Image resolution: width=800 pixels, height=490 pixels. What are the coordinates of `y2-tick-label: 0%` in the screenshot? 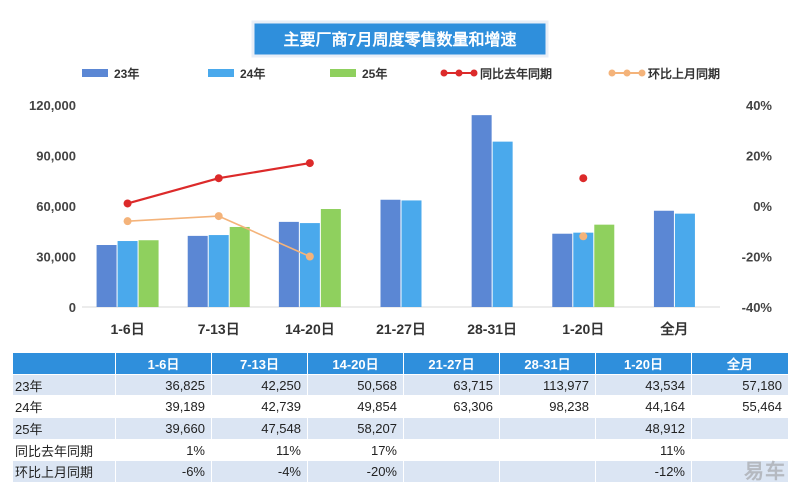 It's located at (762, 206).